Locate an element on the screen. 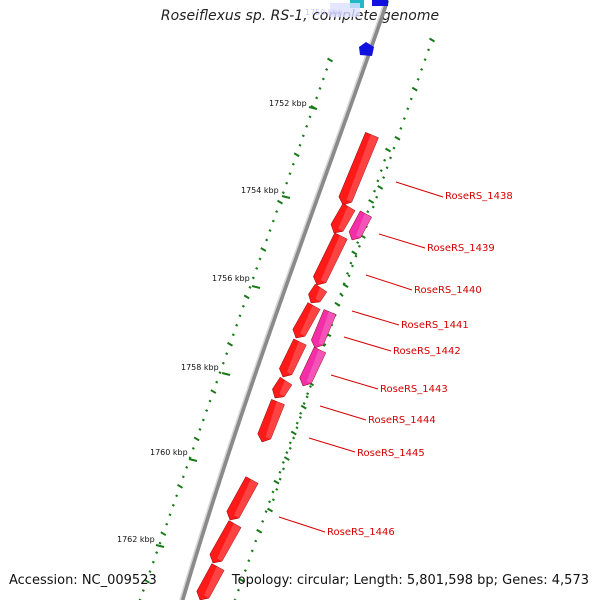 The width and height of the screenshot is (600, 600). top-tick-label: 1750 kbp is located at coordinates (324, 12).